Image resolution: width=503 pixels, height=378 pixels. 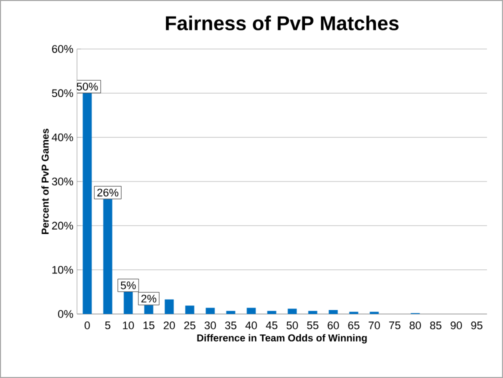 What do you see at coordinates (63, 49) in the screenshot?
I see `y-tick-label: 60%` at bounding box center [63, 49].